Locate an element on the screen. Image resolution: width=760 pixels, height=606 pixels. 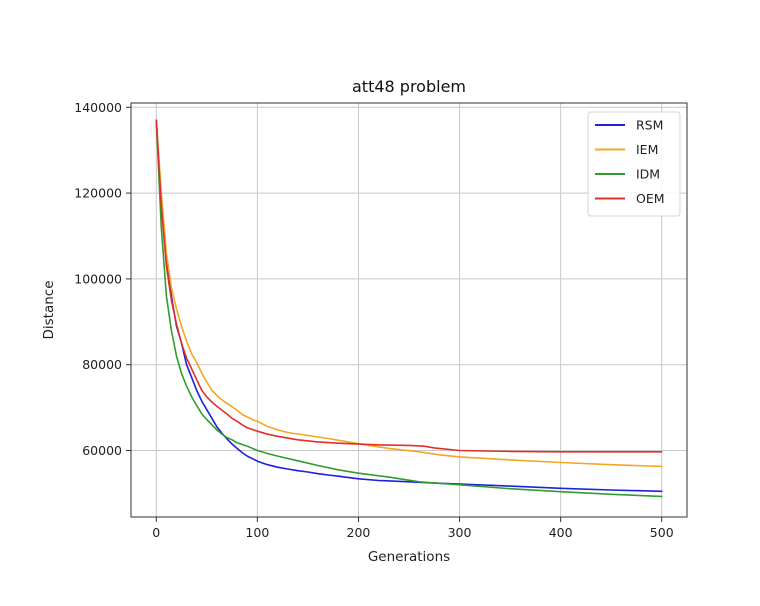
y-tick-label: 140000 is located at coordinates (98, 107).